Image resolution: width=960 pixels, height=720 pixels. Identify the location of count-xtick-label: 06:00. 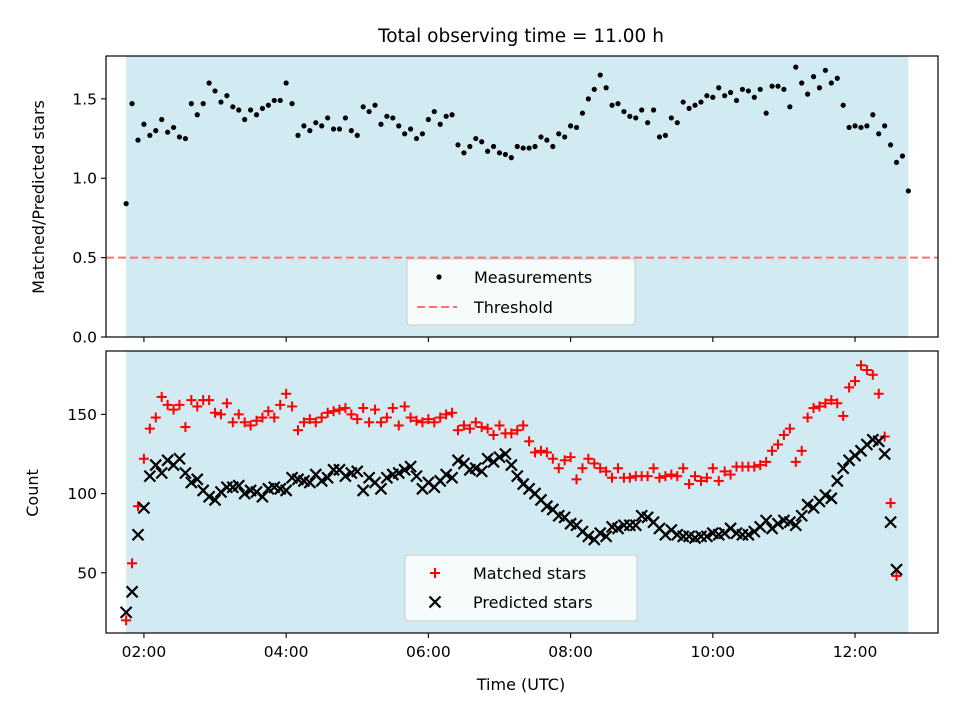
(428, 652).